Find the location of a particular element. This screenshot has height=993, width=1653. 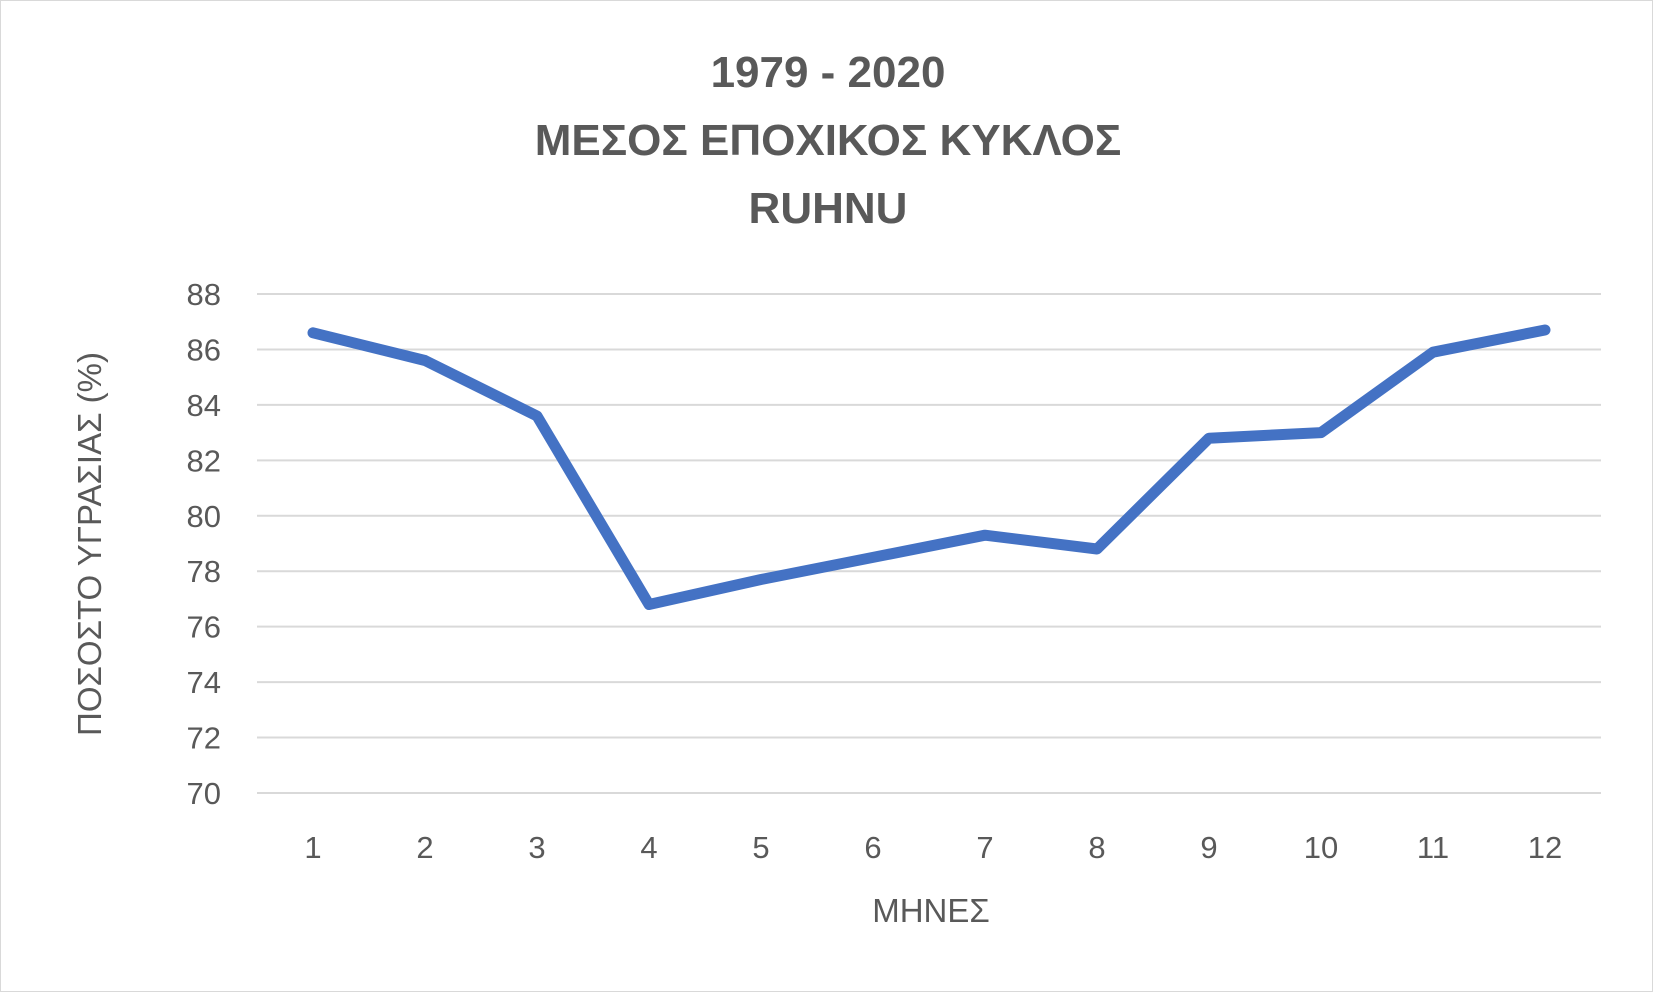

y-tick-label: 72 is located at coordinates (204, 738).